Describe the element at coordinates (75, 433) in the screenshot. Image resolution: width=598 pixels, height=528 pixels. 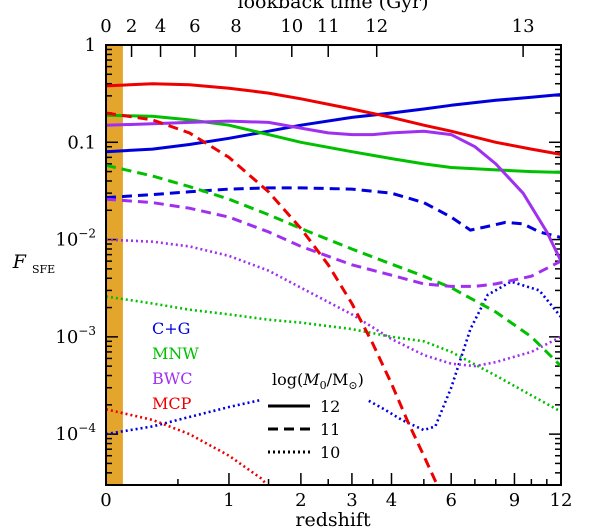
I see `y-tick-label: 10⁻⁴` at that location.